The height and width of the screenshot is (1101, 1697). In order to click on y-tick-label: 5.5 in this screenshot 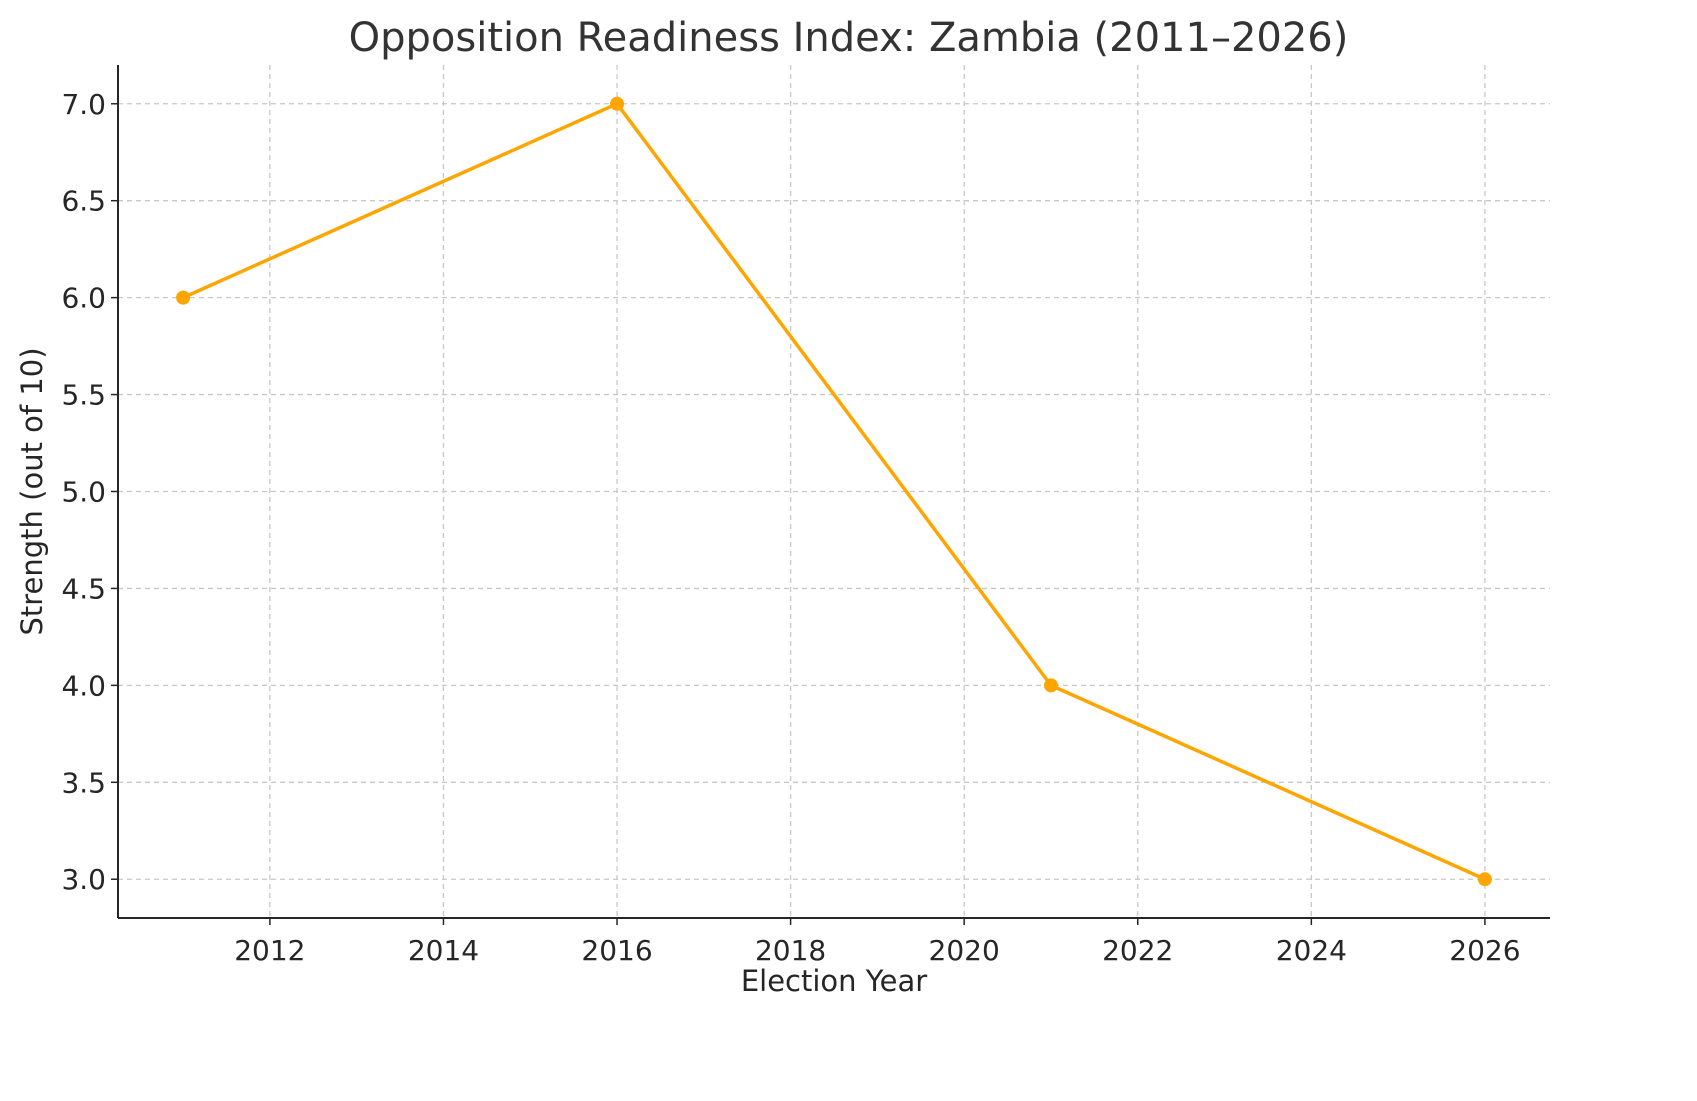, I will do `click(83, 395)`.